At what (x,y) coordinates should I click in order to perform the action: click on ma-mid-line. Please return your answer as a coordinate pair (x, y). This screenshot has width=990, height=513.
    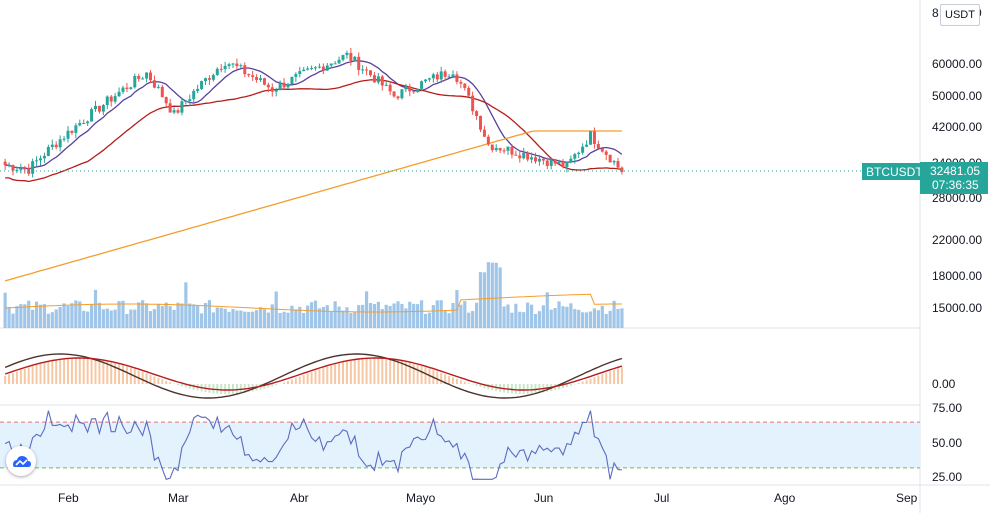
    Looking at the image, I should click on (313, 131).